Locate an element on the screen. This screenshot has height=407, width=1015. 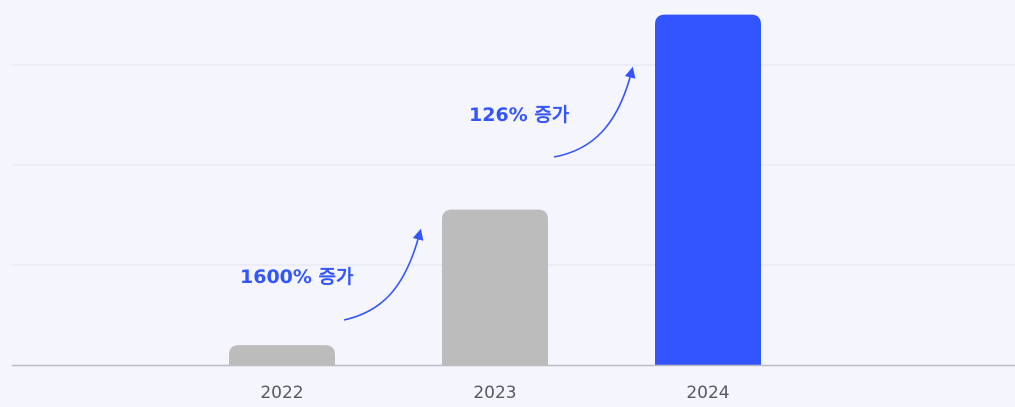
x-tick-label-2024: 2024 is located at coordinates (707, 393).